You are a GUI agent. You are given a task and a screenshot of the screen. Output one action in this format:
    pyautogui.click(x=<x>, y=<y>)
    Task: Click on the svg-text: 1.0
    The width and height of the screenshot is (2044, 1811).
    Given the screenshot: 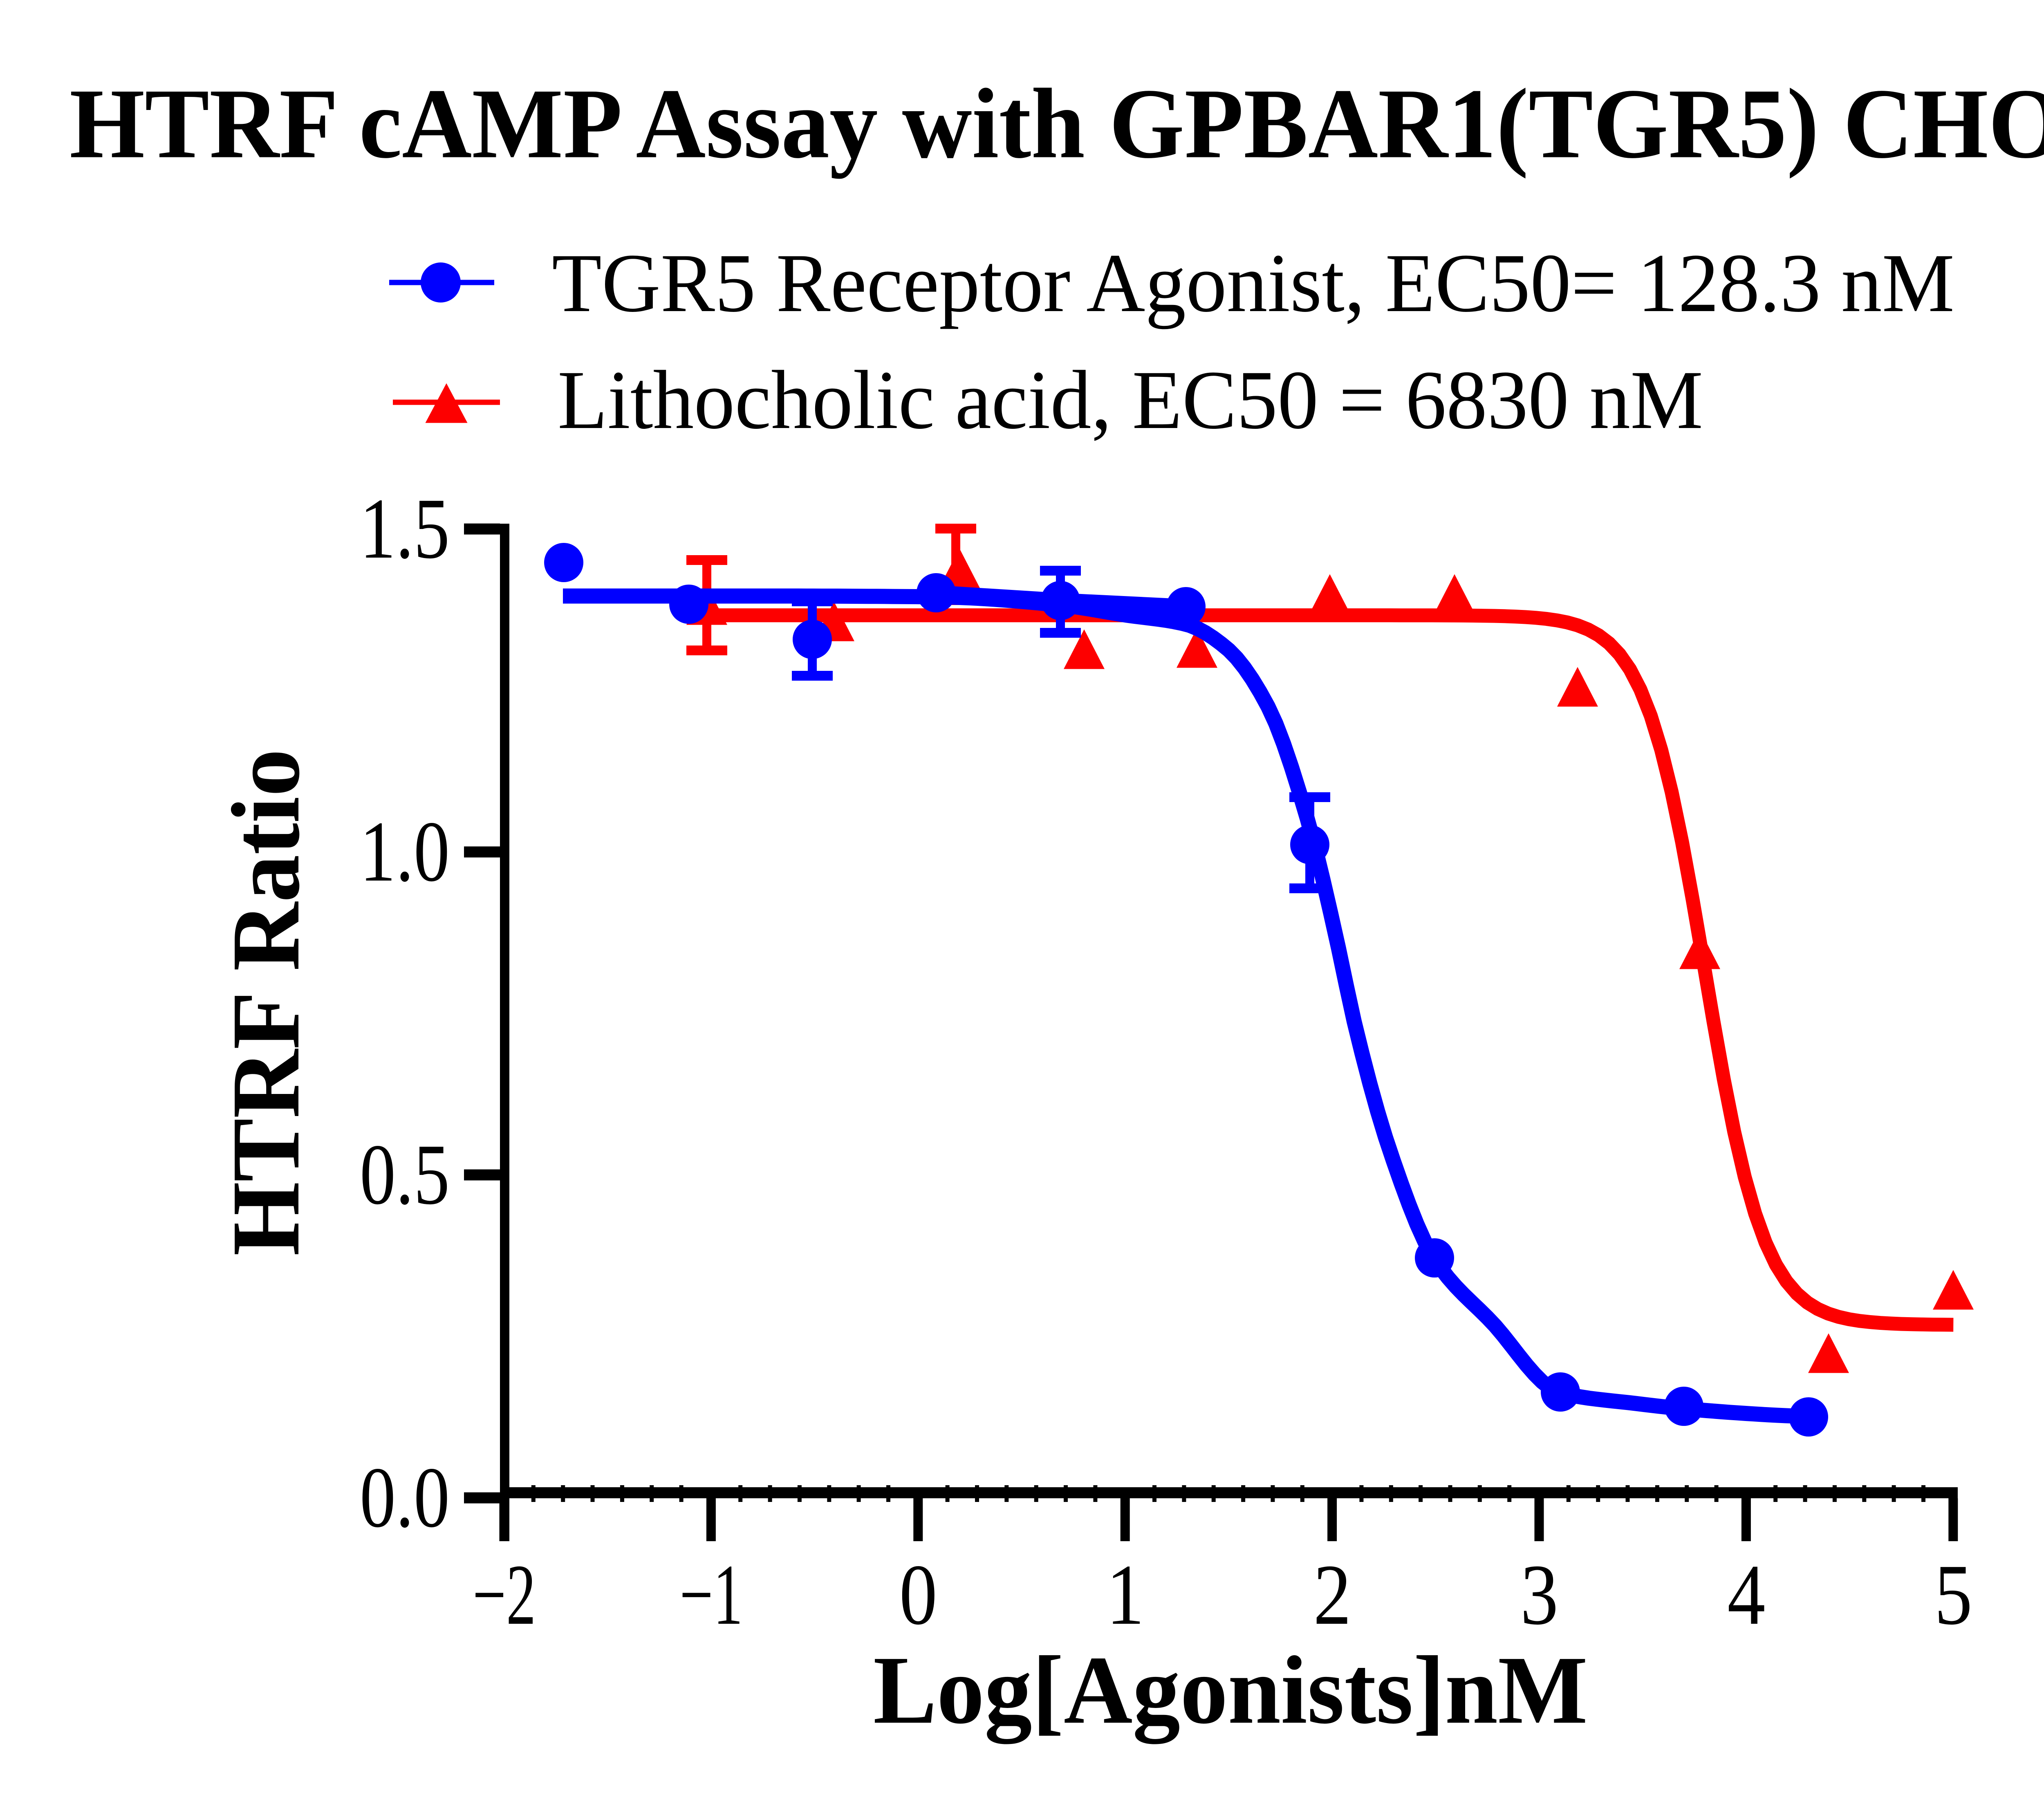 What is the action you would take?
    pyautogui.click(x=405, y=851)
    